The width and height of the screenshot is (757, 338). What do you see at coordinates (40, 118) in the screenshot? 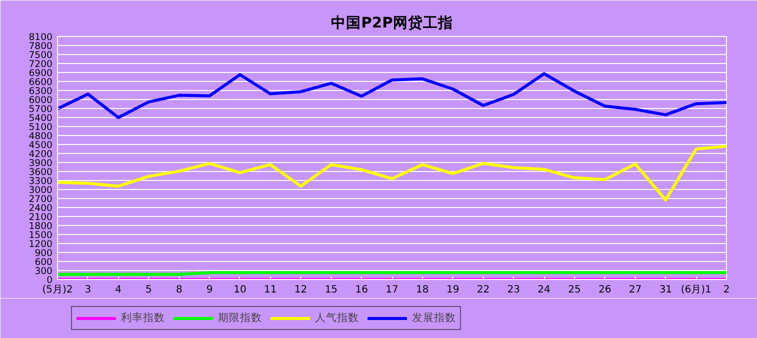
I see `y-tick-label: 5400` at bounding box center [40, 118].